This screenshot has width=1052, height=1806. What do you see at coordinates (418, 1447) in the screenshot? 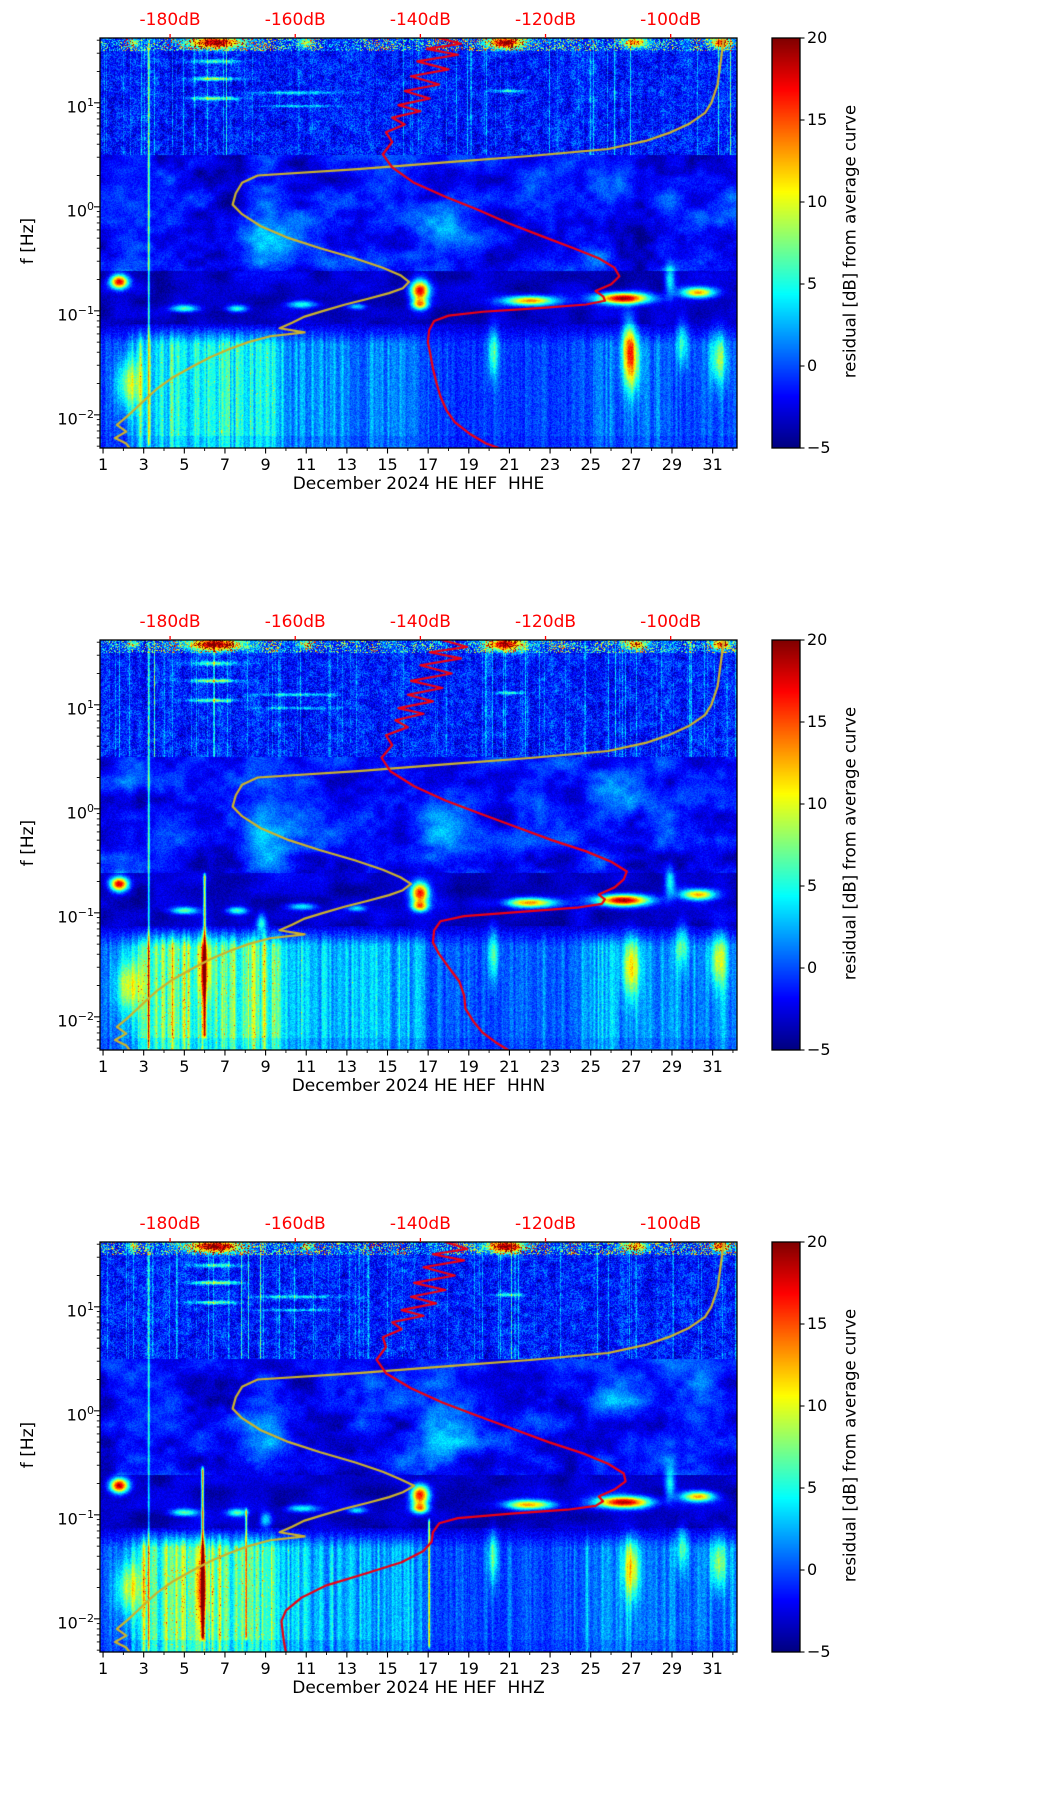
I see `spectrogram-canvas-hhz` at bounding box center [418, 1447].